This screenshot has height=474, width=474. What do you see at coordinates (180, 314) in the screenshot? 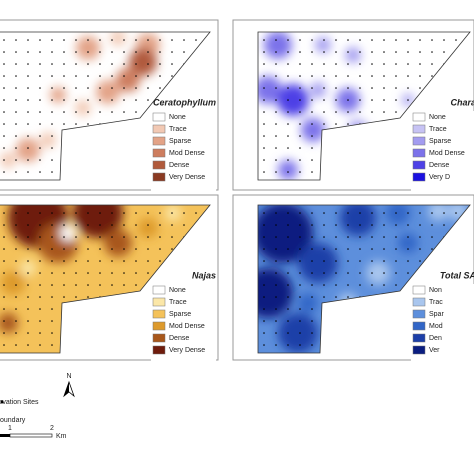
I see `legend-label: Sparse` at bounding box center [180, 314].